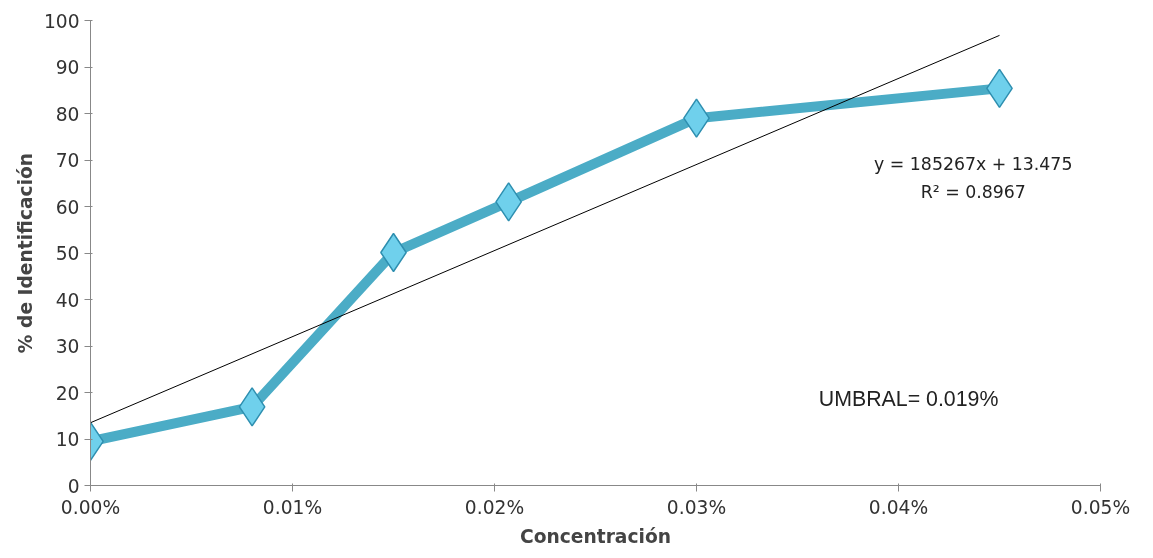 Image resolution: width=1153 pixels, height=558 pixels. What do you see at coordinates (973, 191) in the screenshot?
I see `annotation: R² = 0.8967` at bounding box center [973, 191].